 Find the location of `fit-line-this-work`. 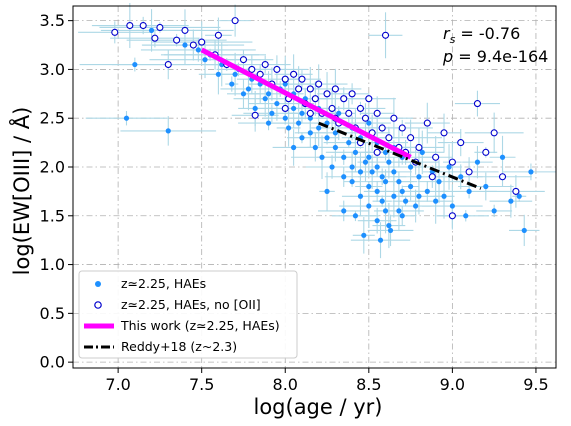

fit-line-this-work is located at coordinates (306, 103).